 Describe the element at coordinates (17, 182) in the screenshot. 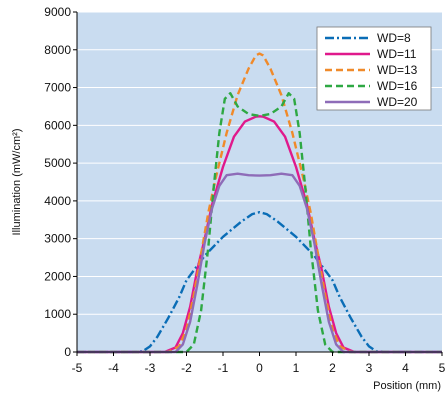

I see `y-axis-label: Illumination (mW/cm²)` at that location.